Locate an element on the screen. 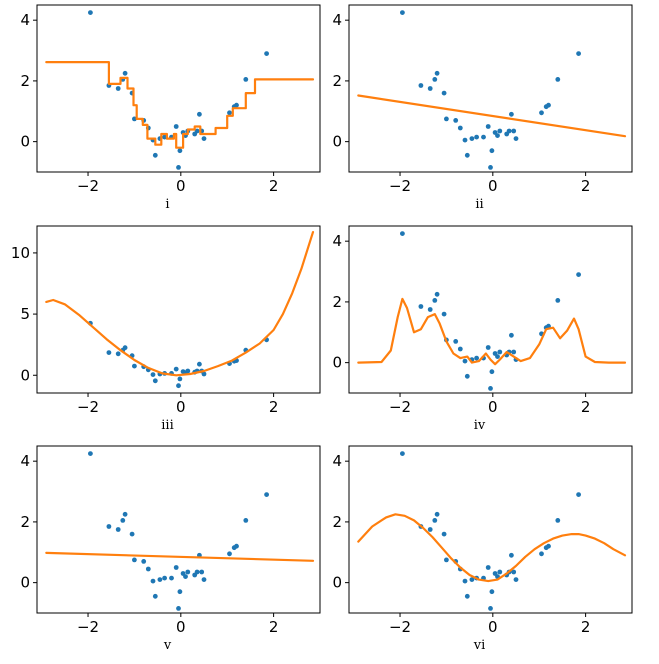 This screenshot has height=664, width=659. x-tick-label: 0 is located at coordinates (181, 186).